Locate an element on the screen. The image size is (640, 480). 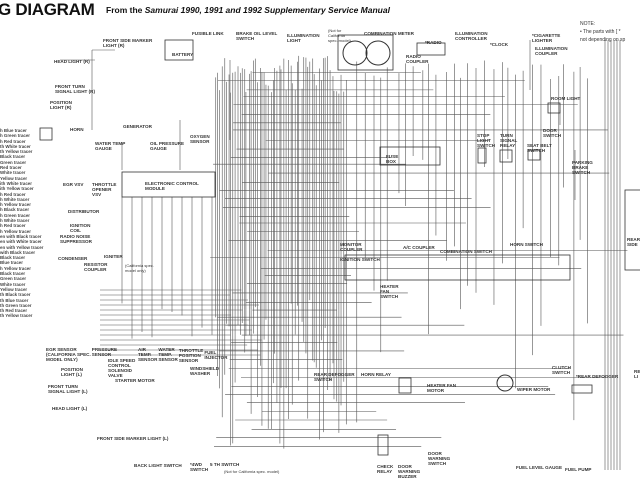
label-fuel-level-gauge: FUEL LEVEL GAUGE is located at coordinates (539, 467).